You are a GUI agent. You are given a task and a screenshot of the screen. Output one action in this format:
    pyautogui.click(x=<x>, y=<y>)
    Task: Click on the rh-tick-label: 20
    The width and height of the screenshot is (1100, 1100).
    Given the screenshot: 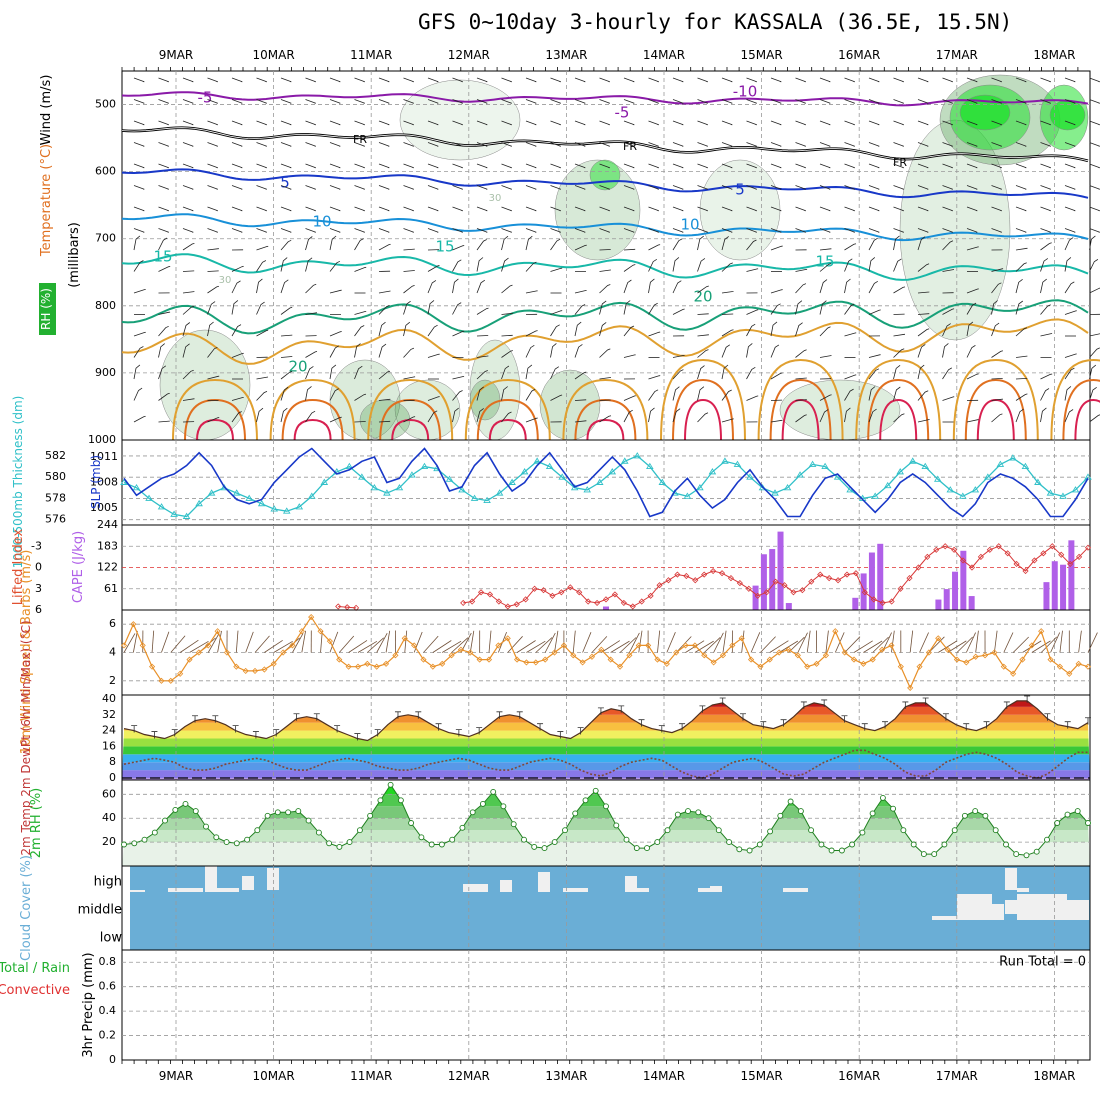 What is the action you would take?
    pyautogui.click(x=109, y=841)
    